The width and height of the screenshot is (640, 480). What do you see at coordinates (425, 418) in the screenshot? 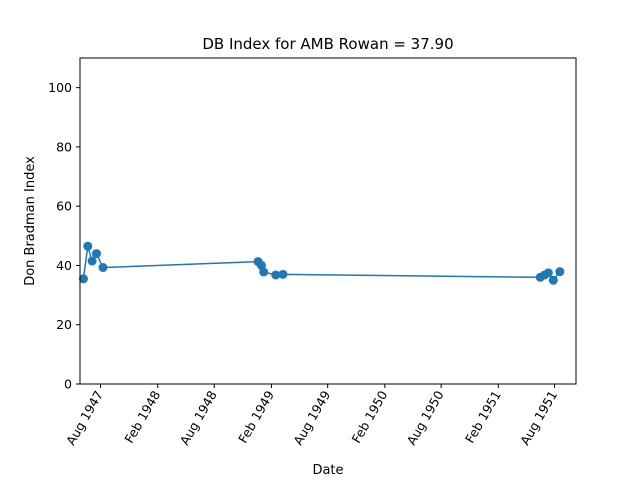
I see `x-tick-label: Aug 1950` at bounding box center [425, 418].